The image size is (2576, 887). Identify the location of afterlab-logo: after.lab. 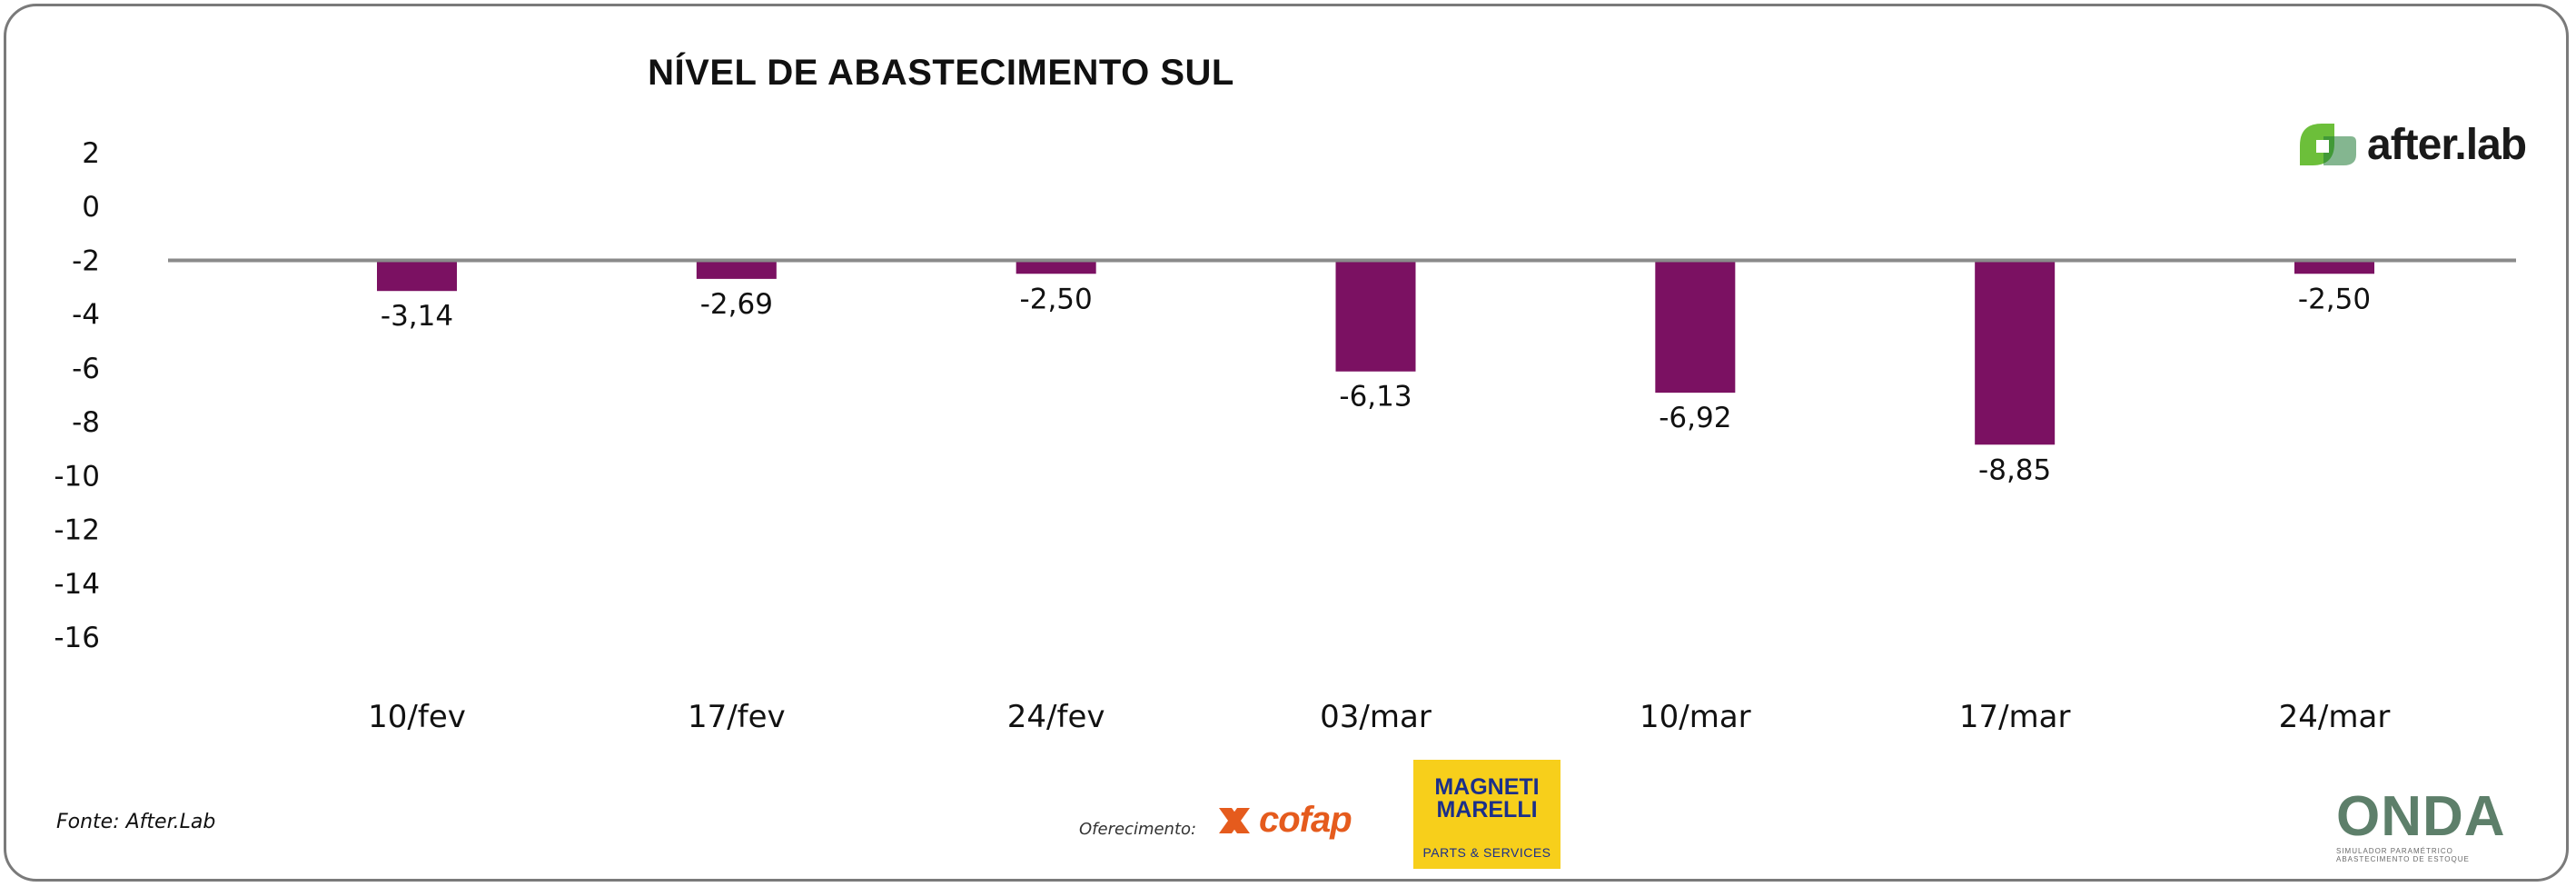
(2411, 144).